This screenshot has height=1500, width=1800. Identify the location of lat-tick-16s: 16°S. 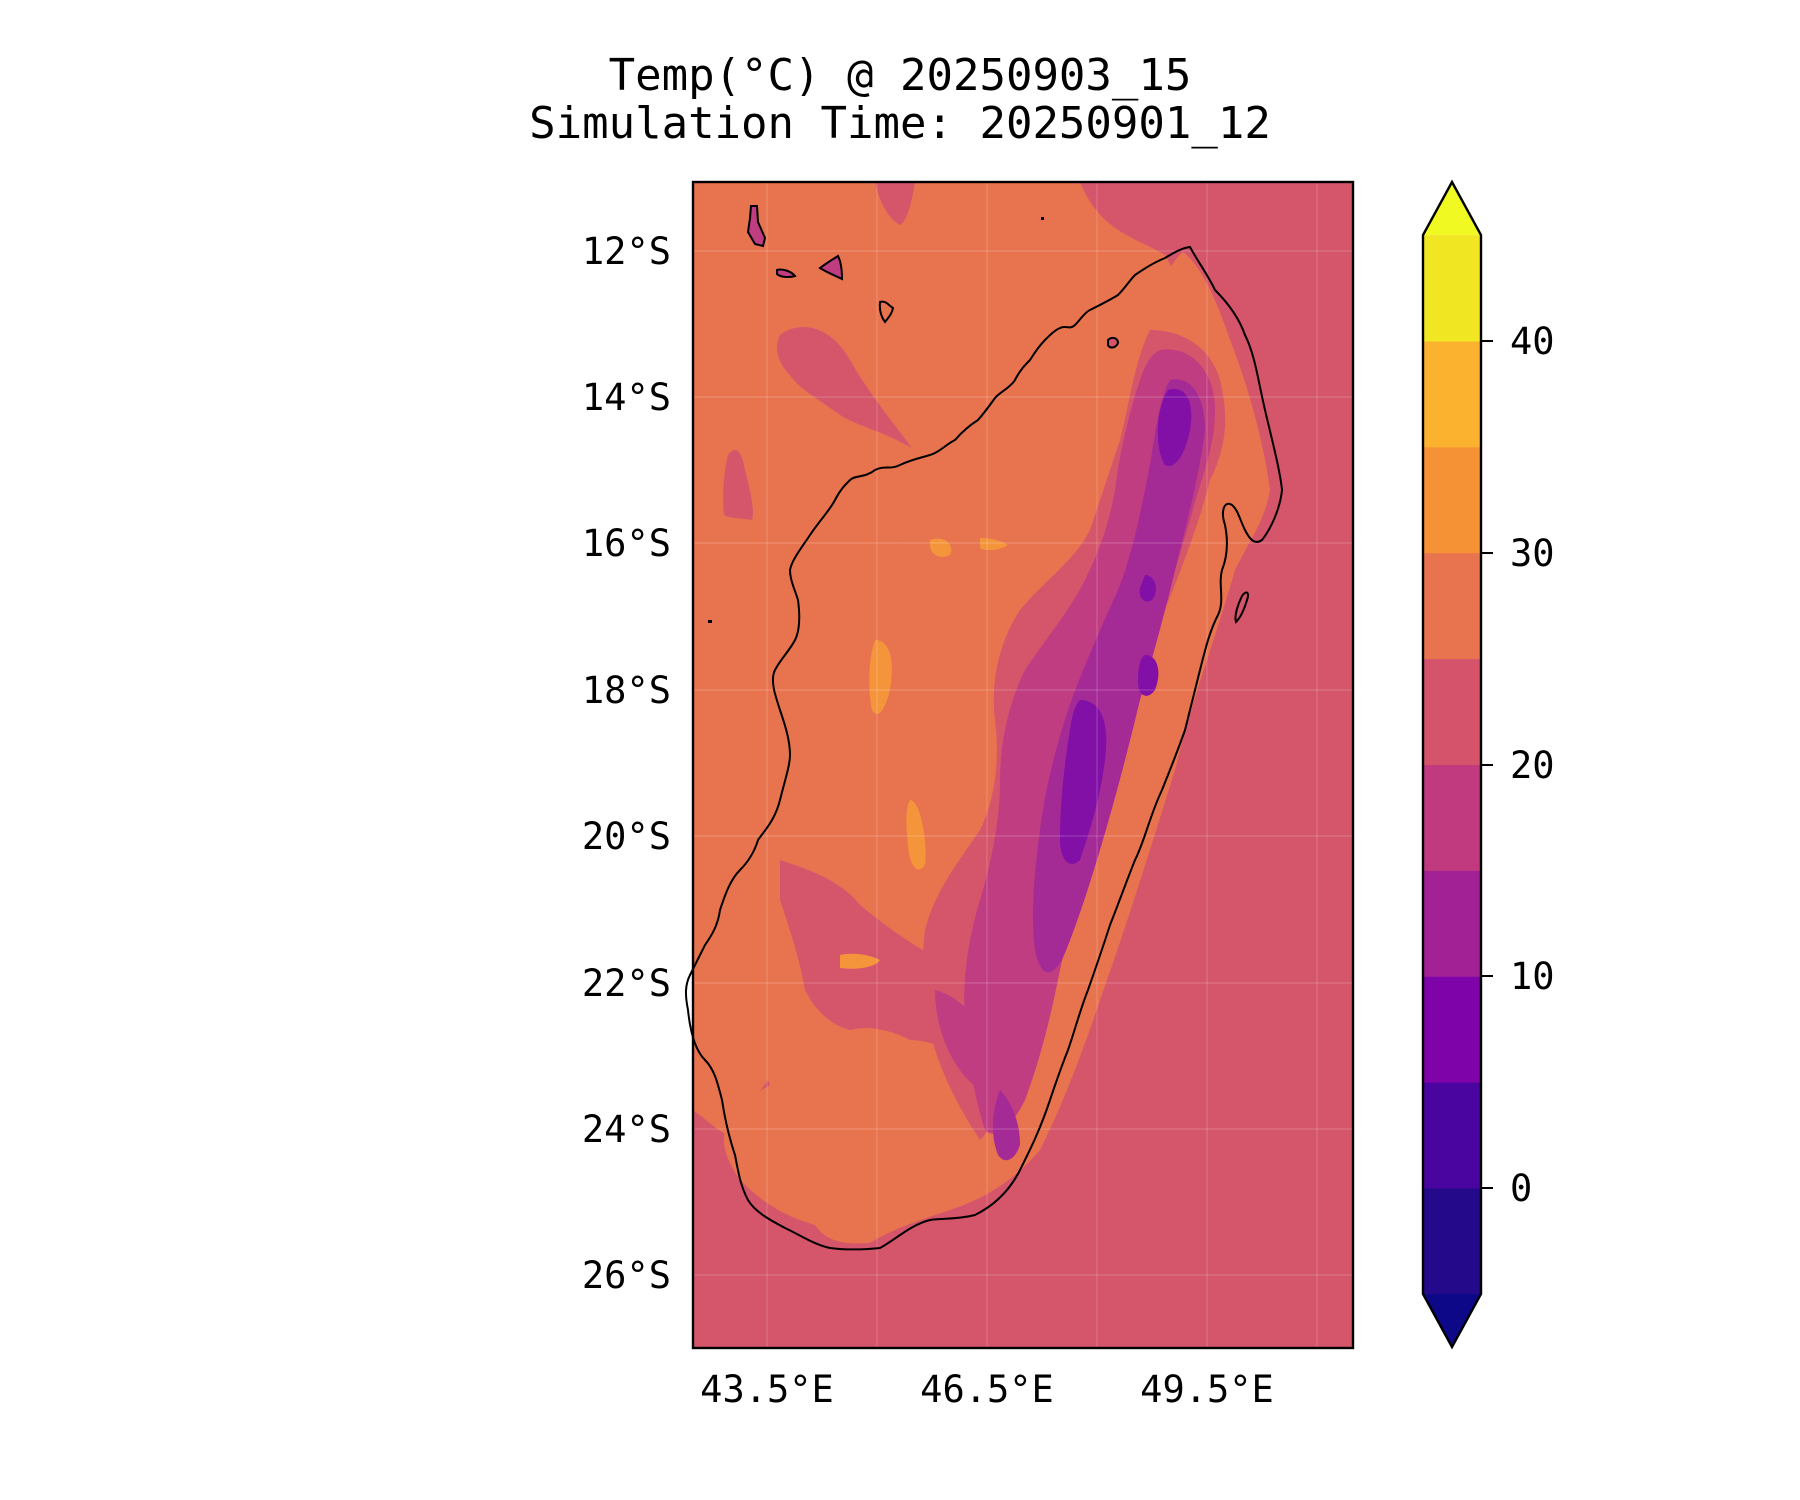
(626, 543).